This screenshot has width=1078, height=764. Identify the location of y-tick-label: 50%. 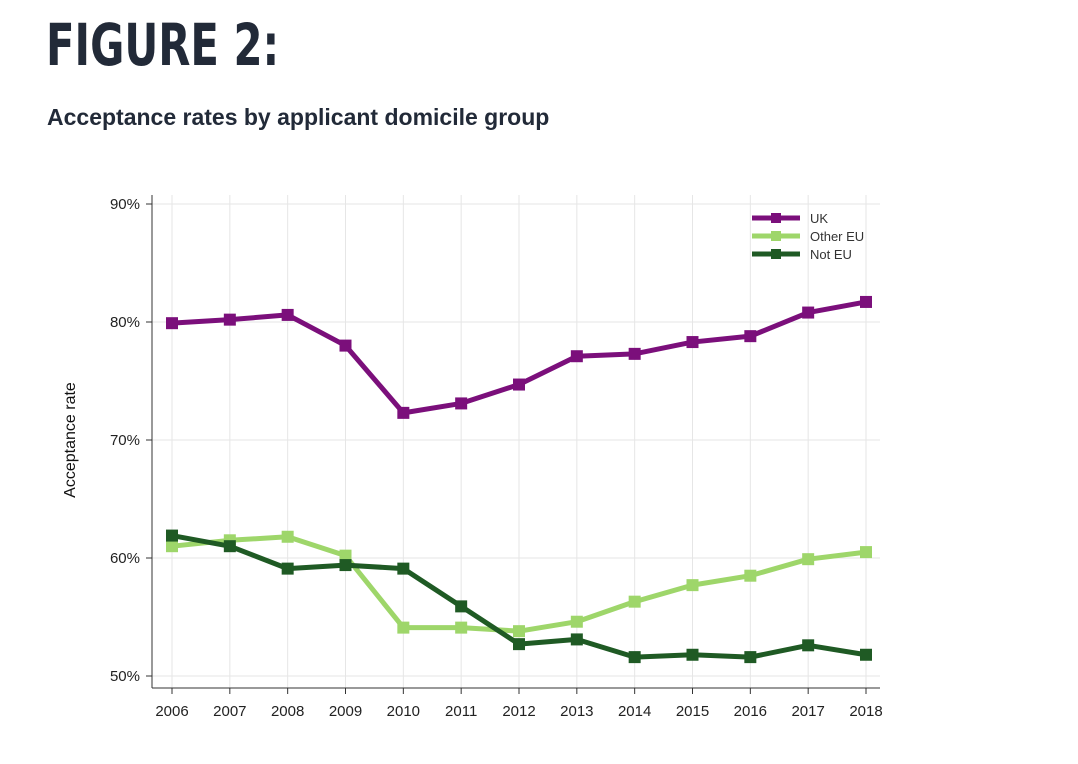
(125, 676).